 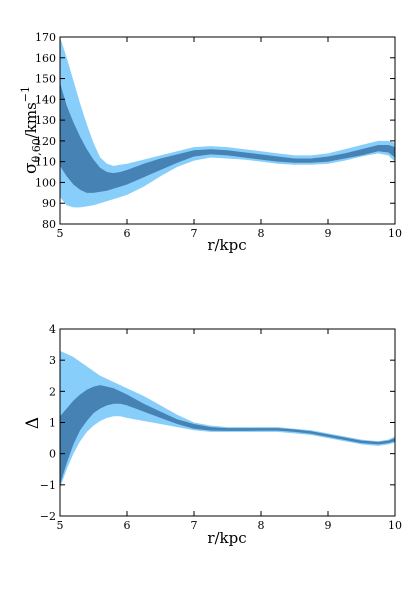 What do you see at coordinates (194, 525) in the screenshot?
I see `delta-x-tick-label: 7` at bounding box center [194, 525].